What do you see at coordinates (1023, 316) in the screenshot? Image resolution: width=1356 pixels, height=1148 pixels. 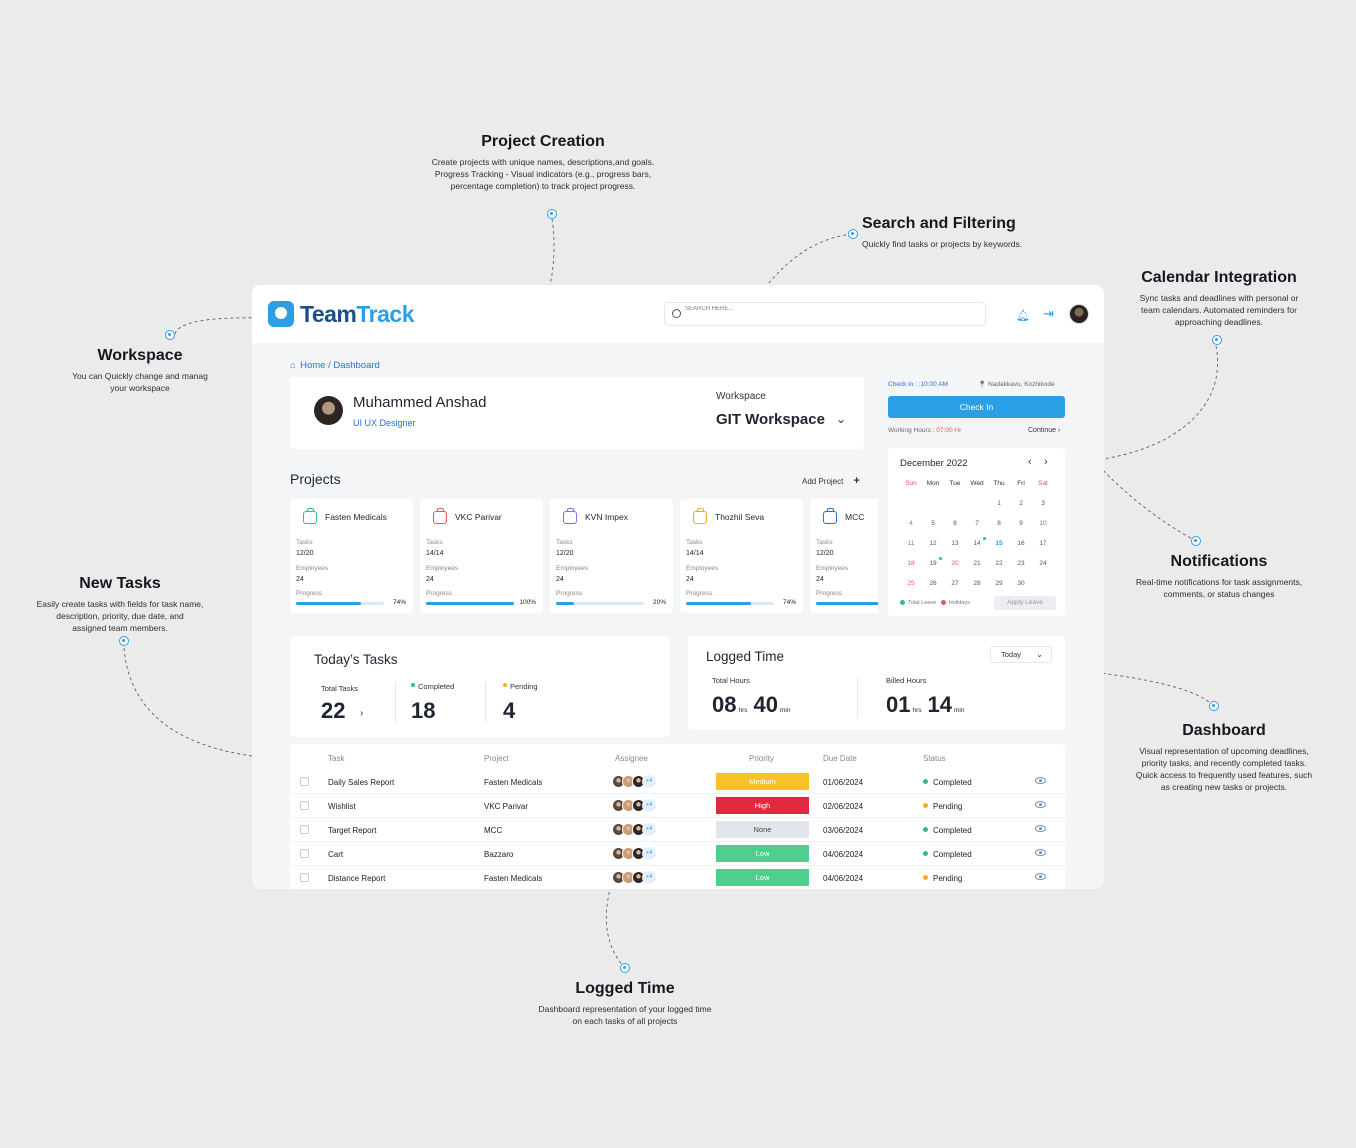 I see `bell-icon: 🔔︎` at bounding box center [1023, 316].